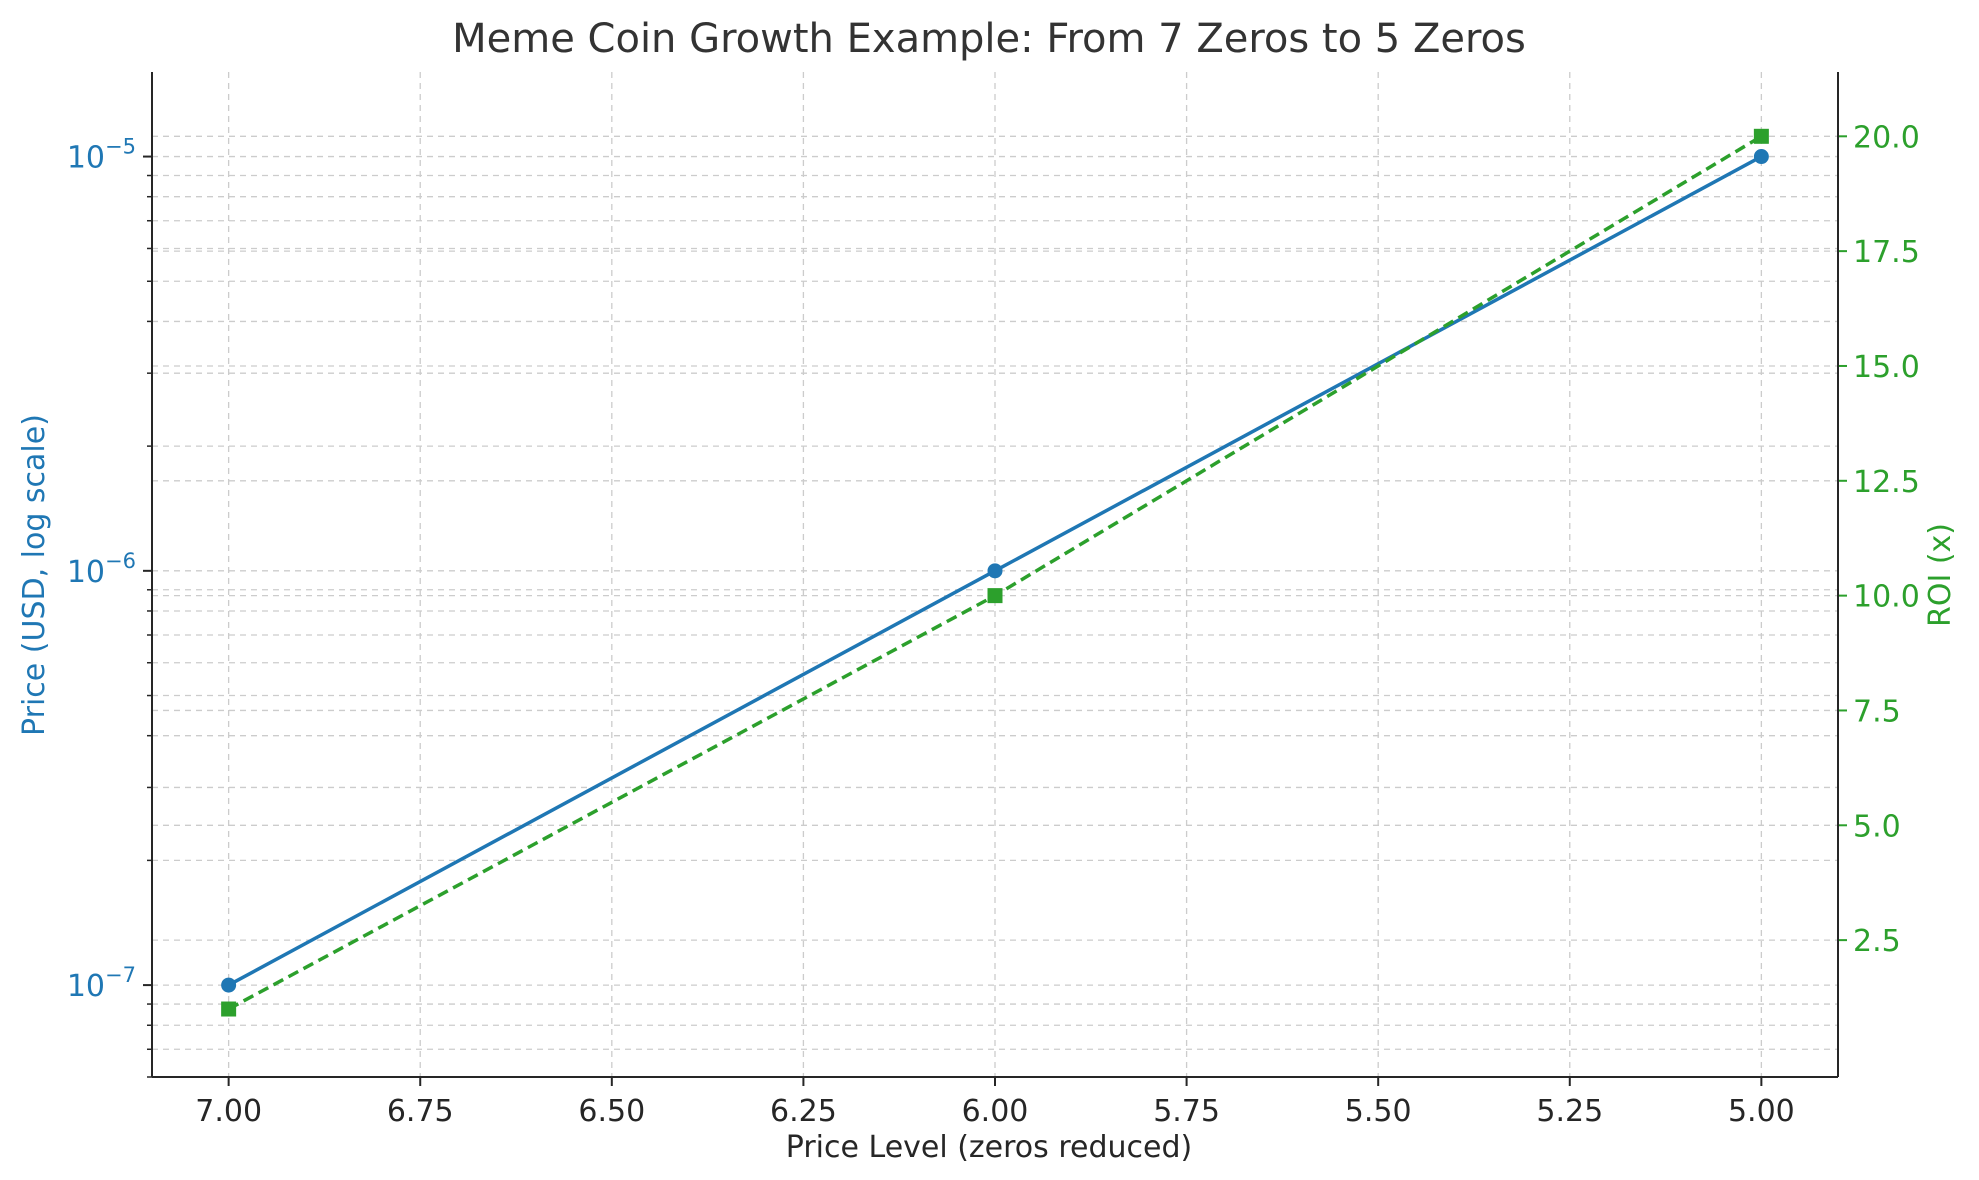 The image size is (1979, 1180). Describe the element at coordinates (101, 569) in the screenshot. I see `y-tick-label: 10⁻⁶` at that location.